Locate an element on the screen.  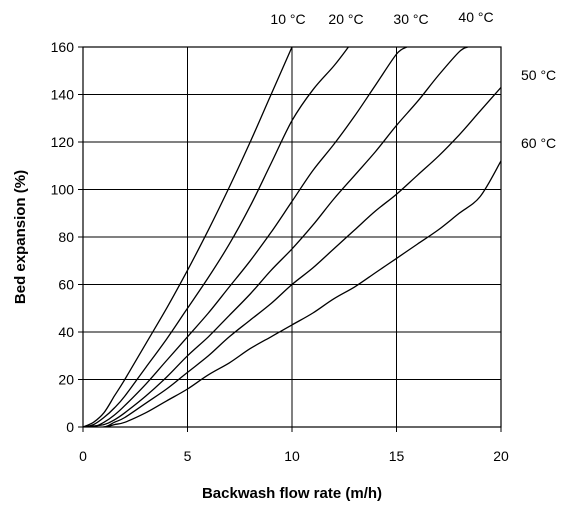
x-tick-label: 20 is located at coordinates (501, 456).